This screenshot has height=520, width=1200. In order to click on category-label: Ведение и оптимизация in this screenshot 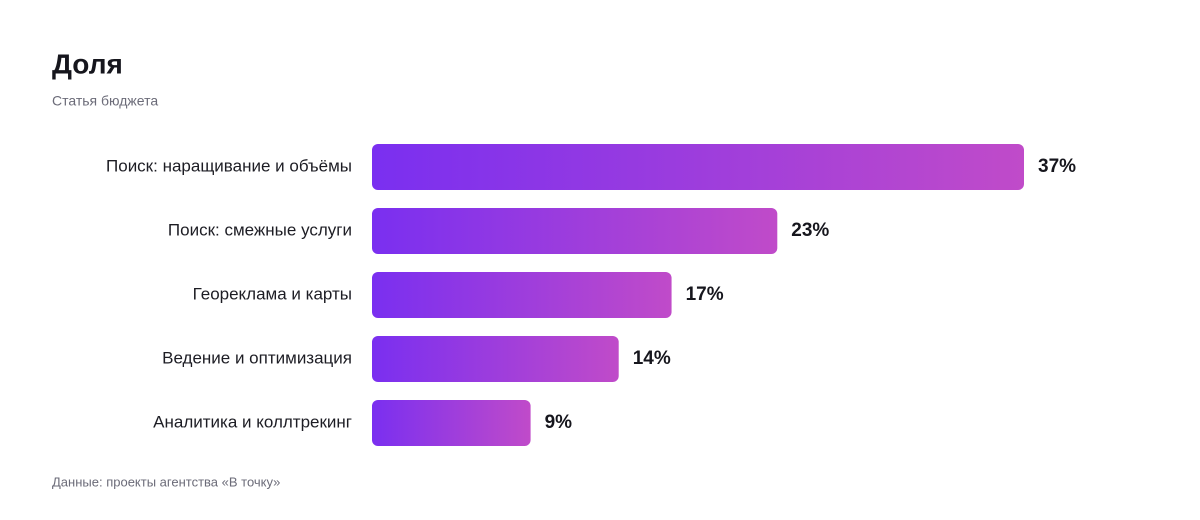, I will do `click(257, 357)`.